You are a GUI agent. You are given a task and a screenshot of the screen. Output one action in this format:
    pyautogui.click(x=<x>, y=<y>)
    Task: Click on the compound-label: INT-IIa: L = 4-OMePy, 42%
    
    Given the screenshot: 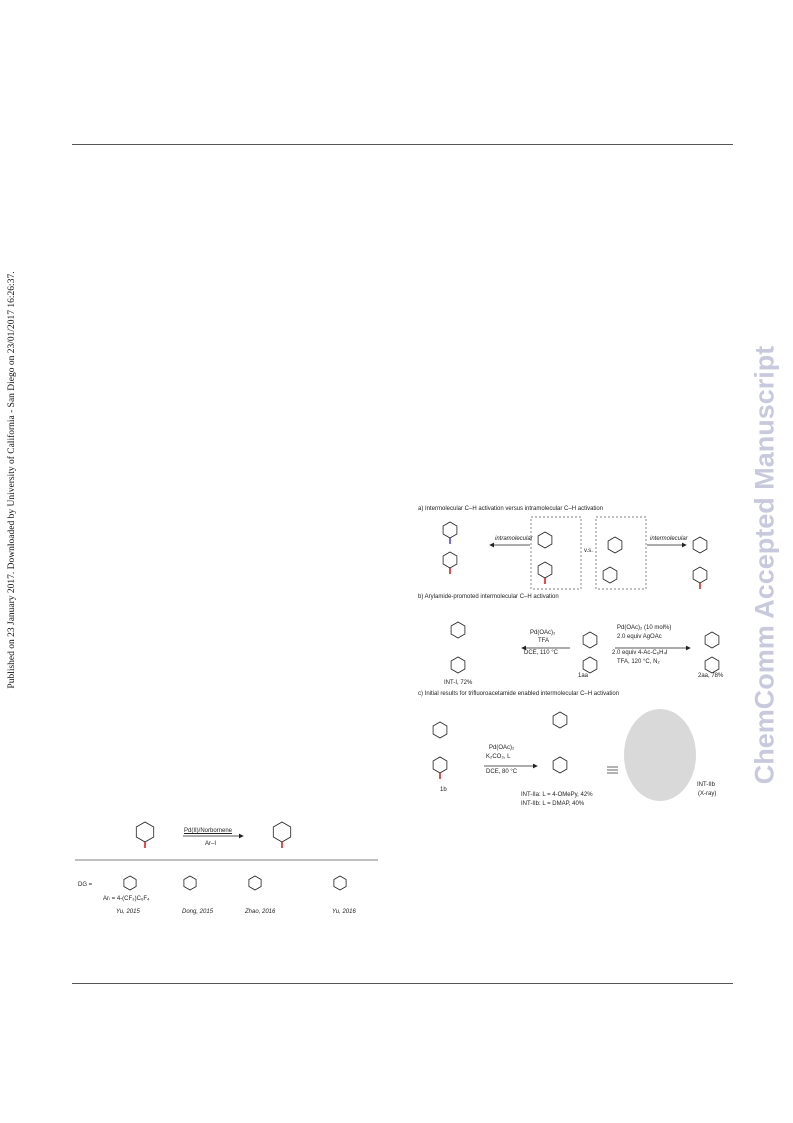 What is the action you would take?
    pyautogui.click(x=557, y=795)
    